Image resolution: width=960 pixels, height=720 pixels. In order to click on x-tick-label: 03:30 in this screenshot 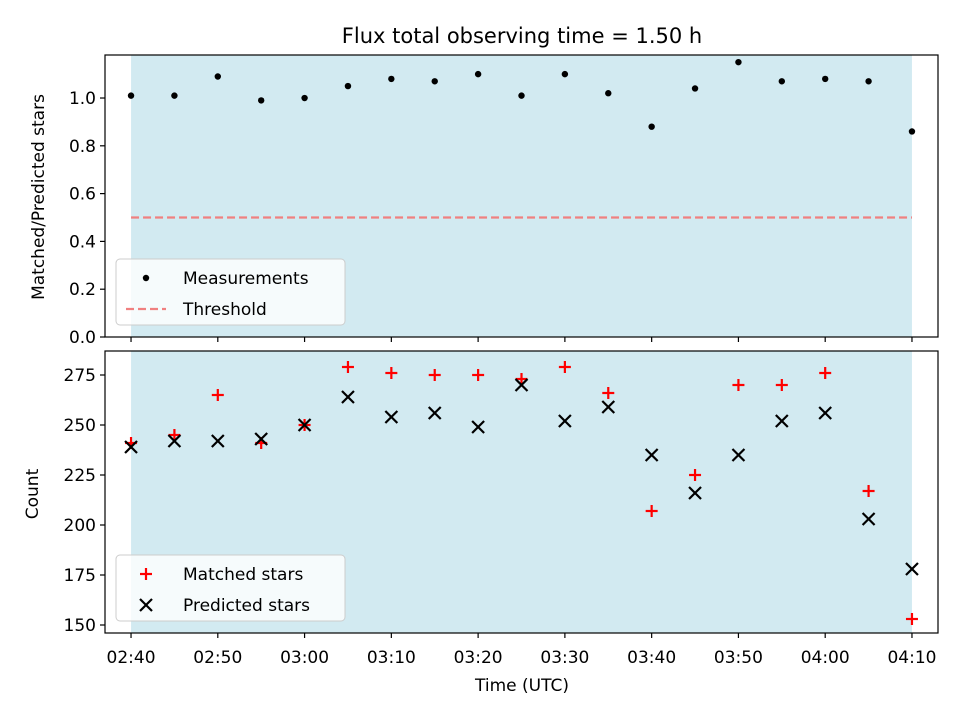, I will do `click(564, 658)`.